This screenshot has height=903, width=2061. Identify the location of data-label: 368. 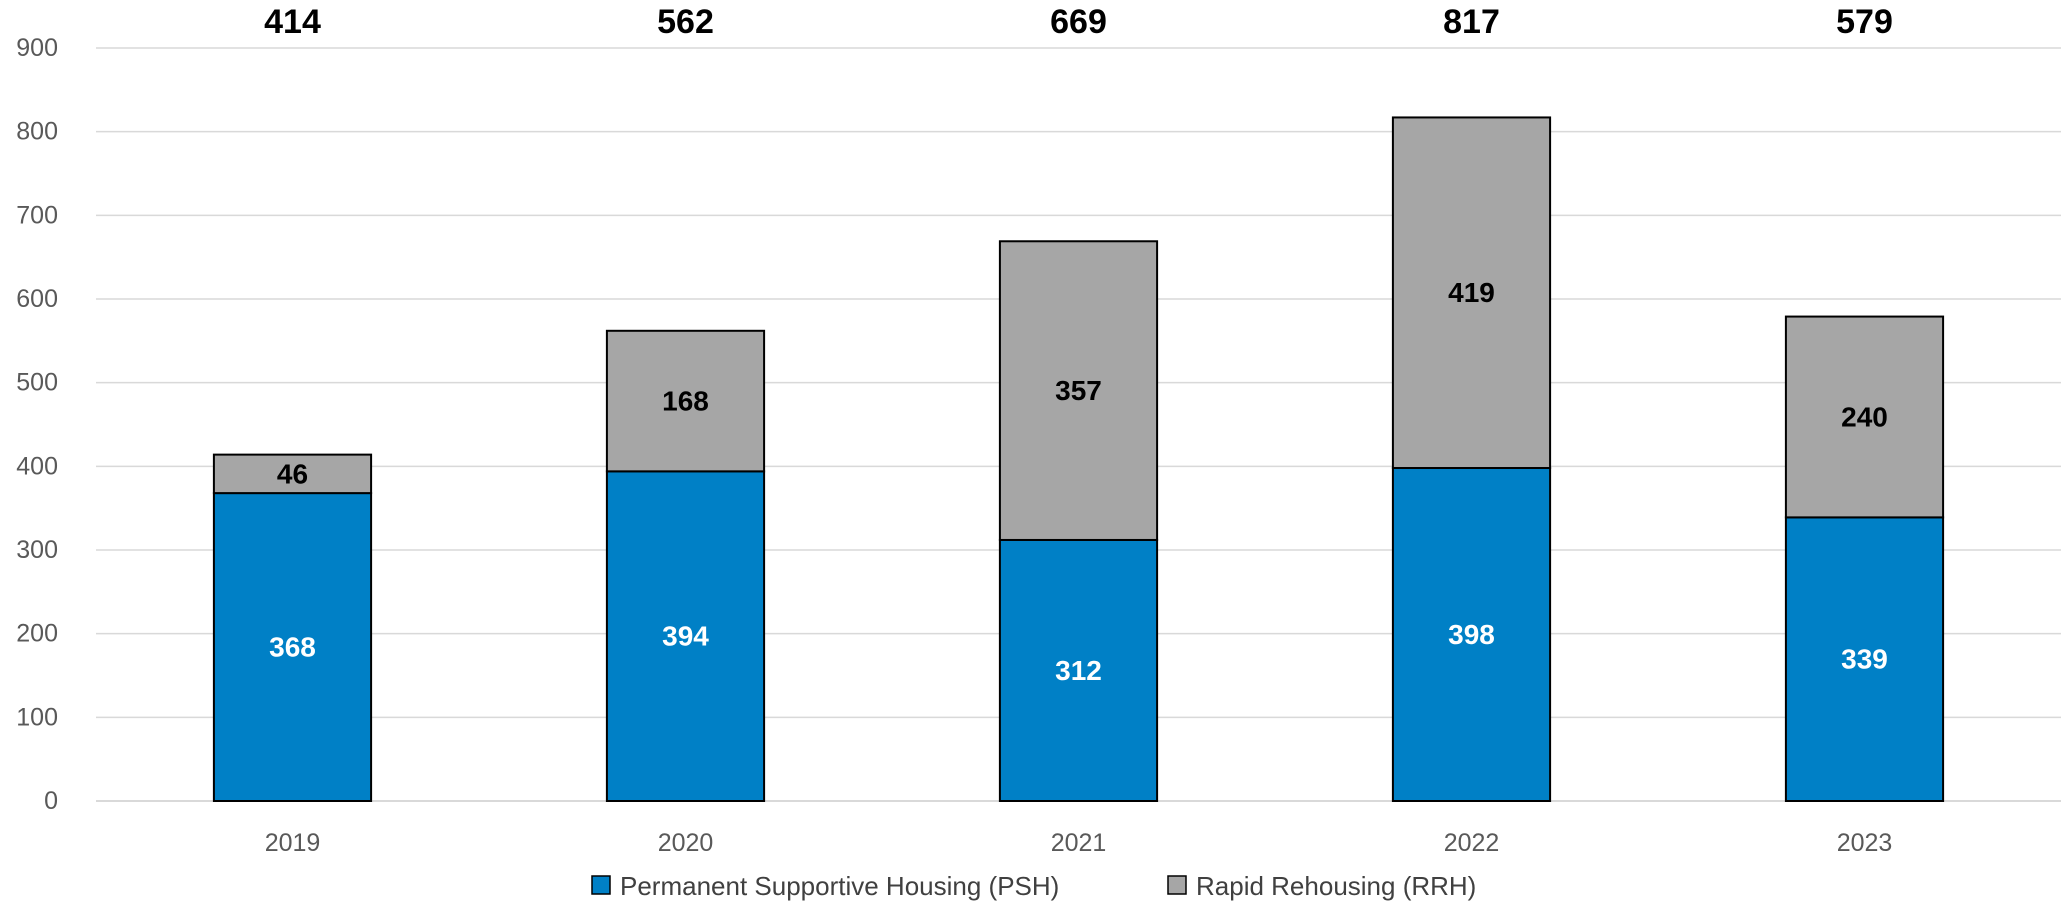
(292, 647).